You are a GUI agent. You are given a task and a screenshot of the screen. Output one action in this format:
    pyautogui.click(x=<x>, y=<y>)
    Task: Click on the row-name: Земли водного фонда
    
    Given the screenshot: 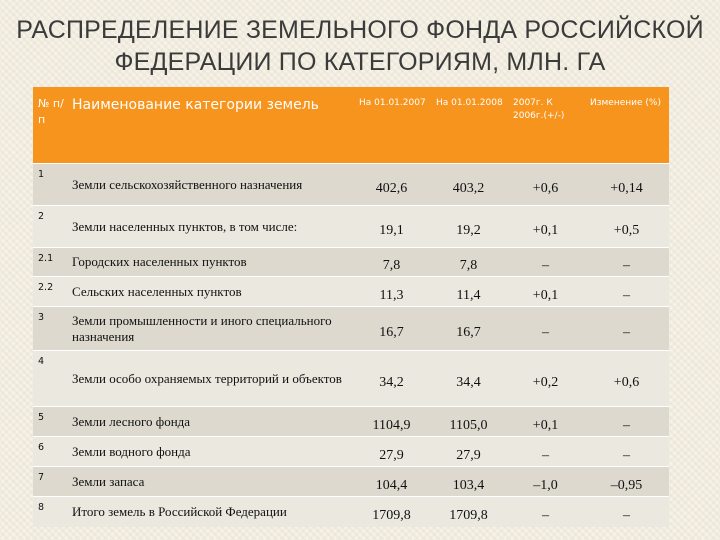 What is the action you would take?
    pyautogui.click(x=210, y=451)
    